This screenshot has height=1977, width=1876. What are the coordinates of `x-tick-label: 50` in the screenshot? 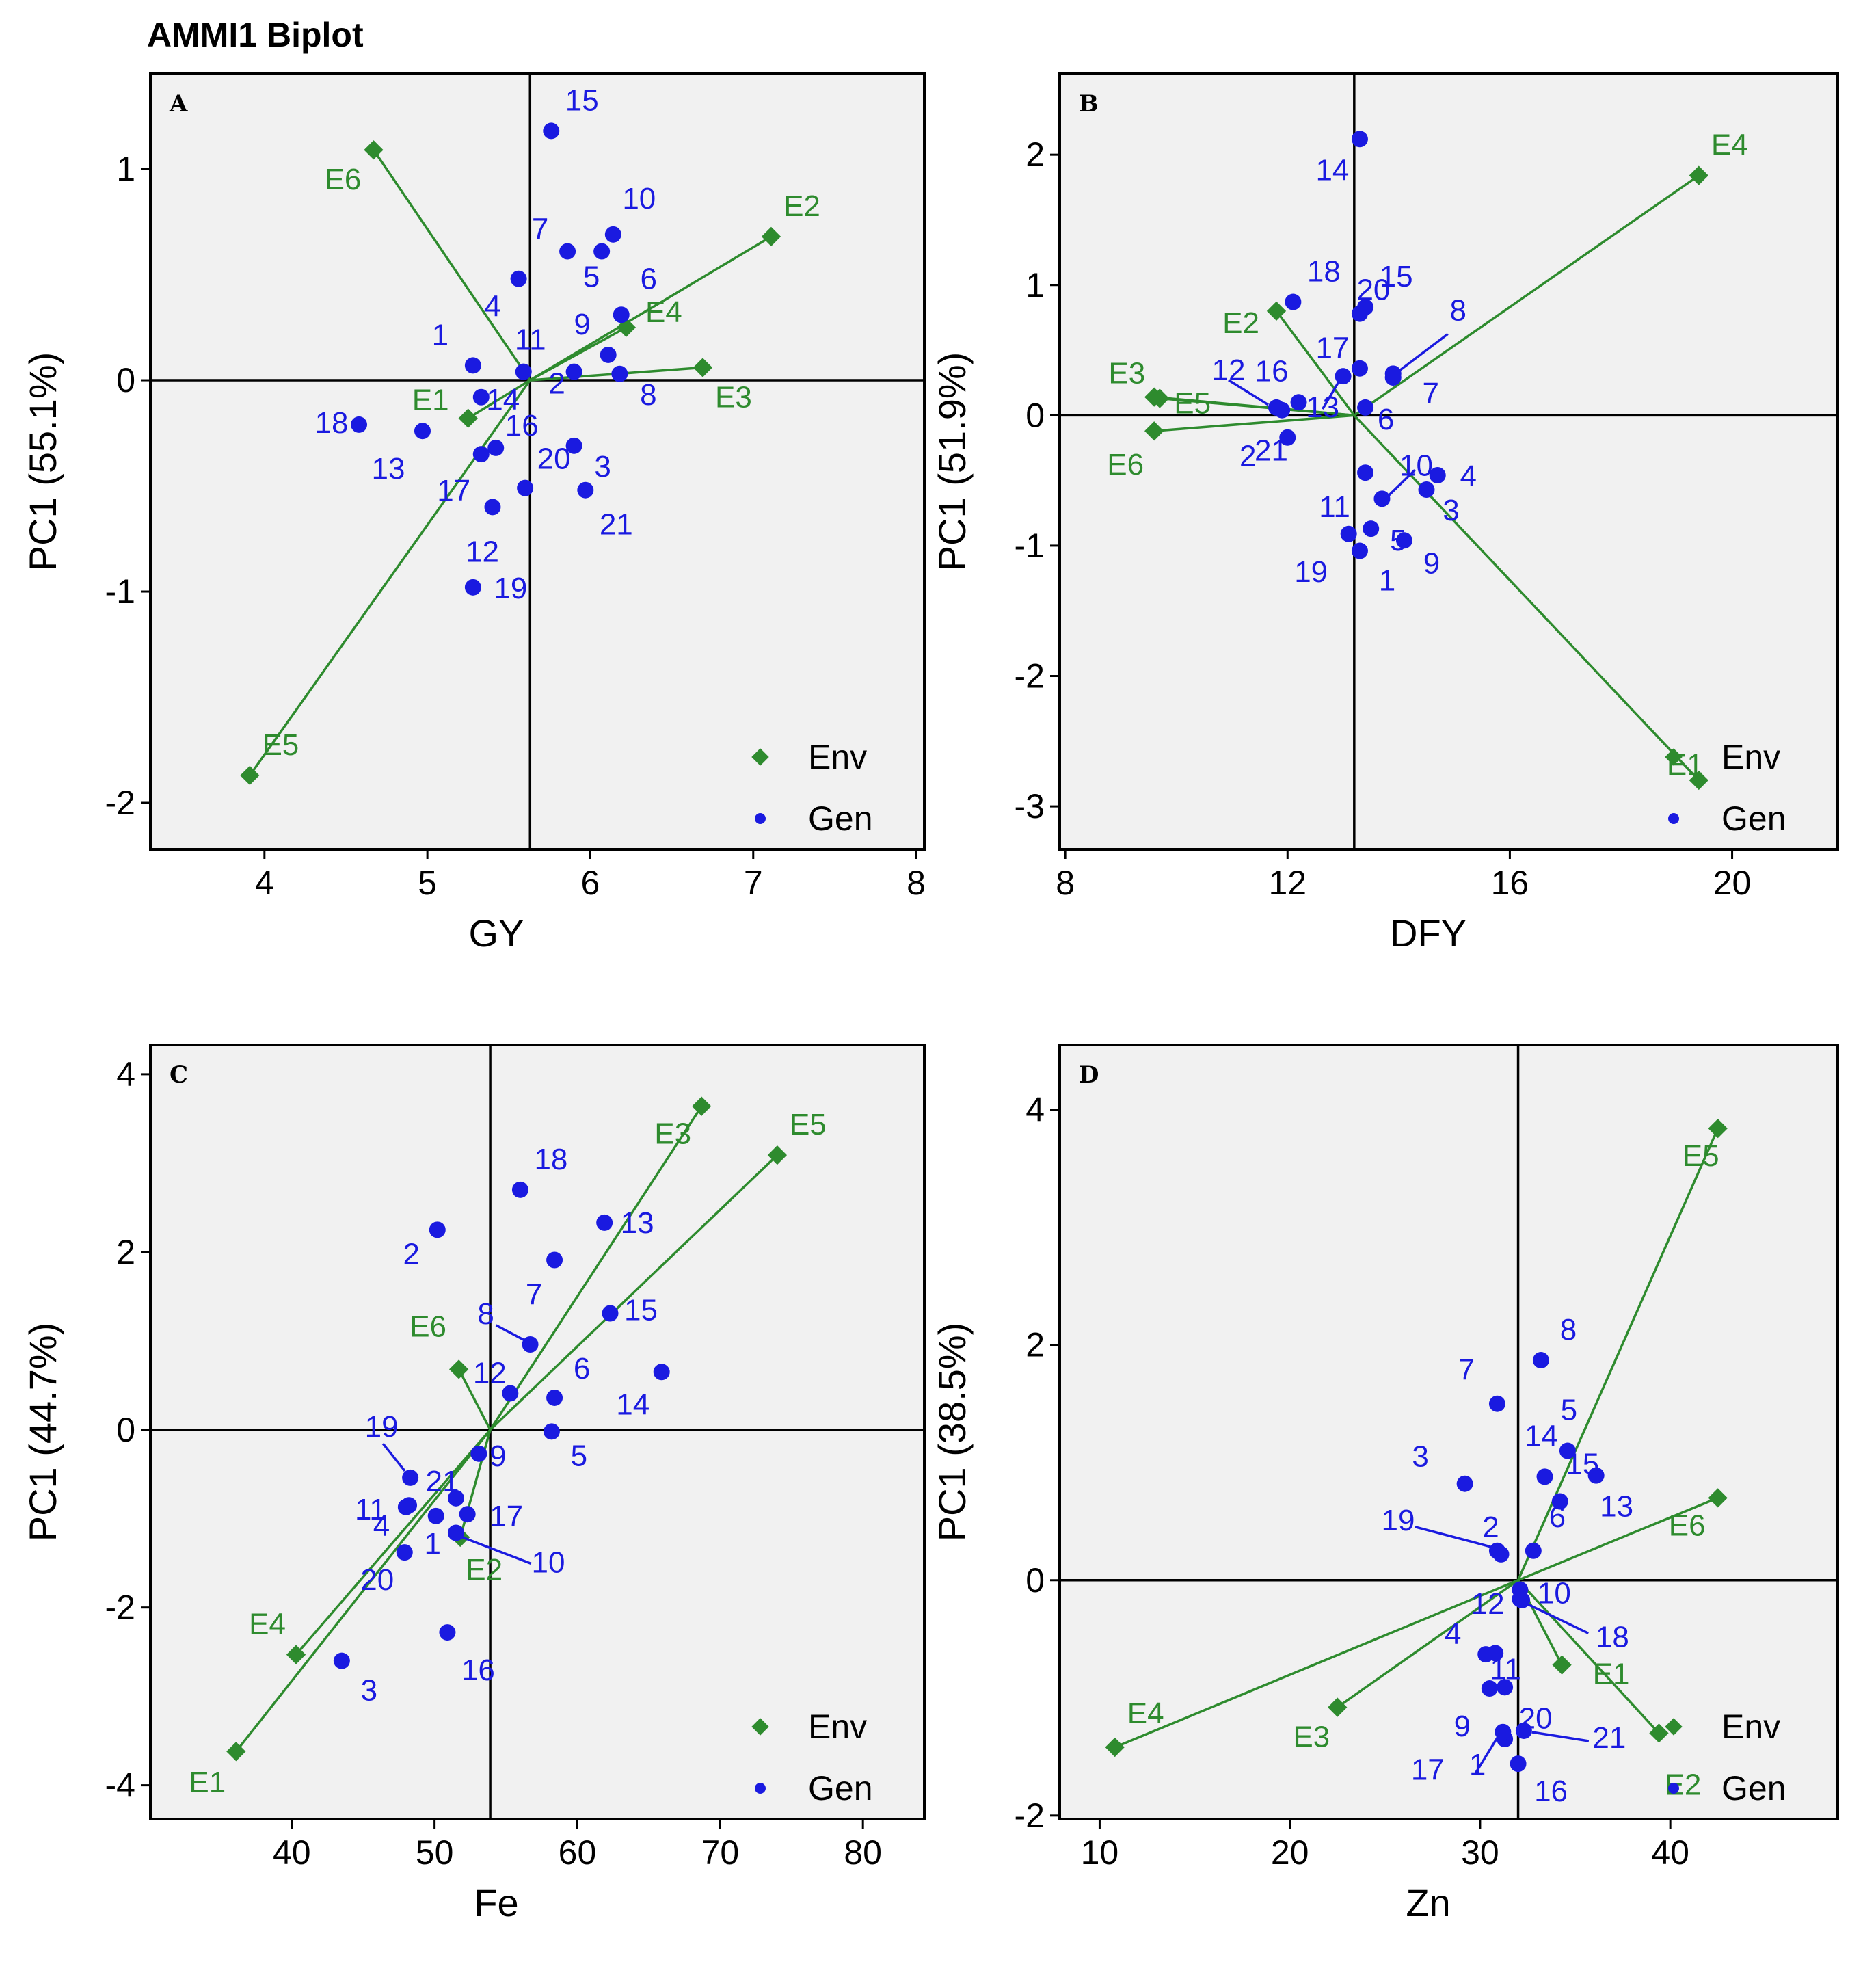 It's located at (435, 1852).